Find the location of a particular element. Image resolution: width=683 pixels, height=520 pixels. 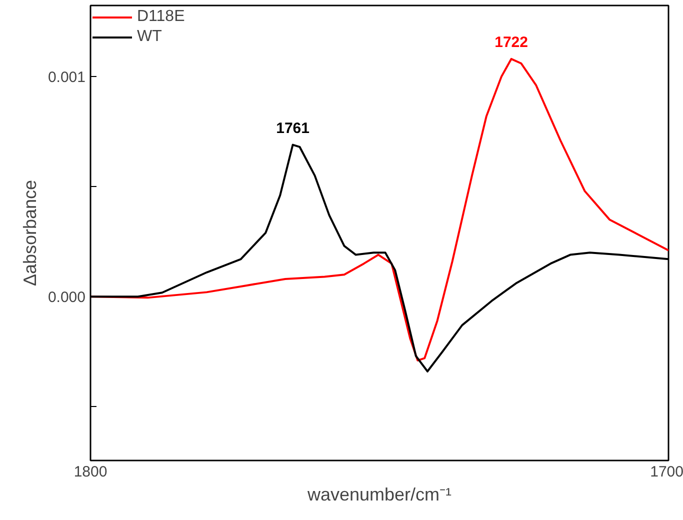

y-axis-title: Δabsorbance is located at coordinates (30, 233).